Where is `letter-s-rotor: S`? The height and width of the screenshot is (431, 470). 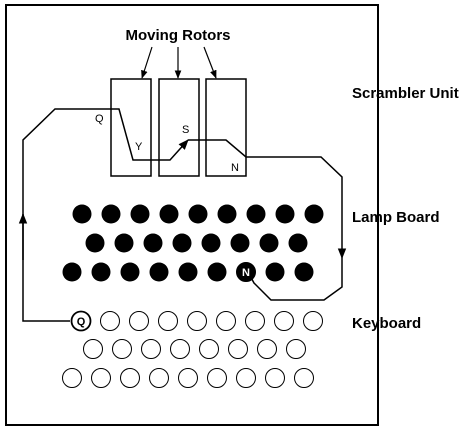
letter-s-rotor: S is located at coordinates (185, 130).